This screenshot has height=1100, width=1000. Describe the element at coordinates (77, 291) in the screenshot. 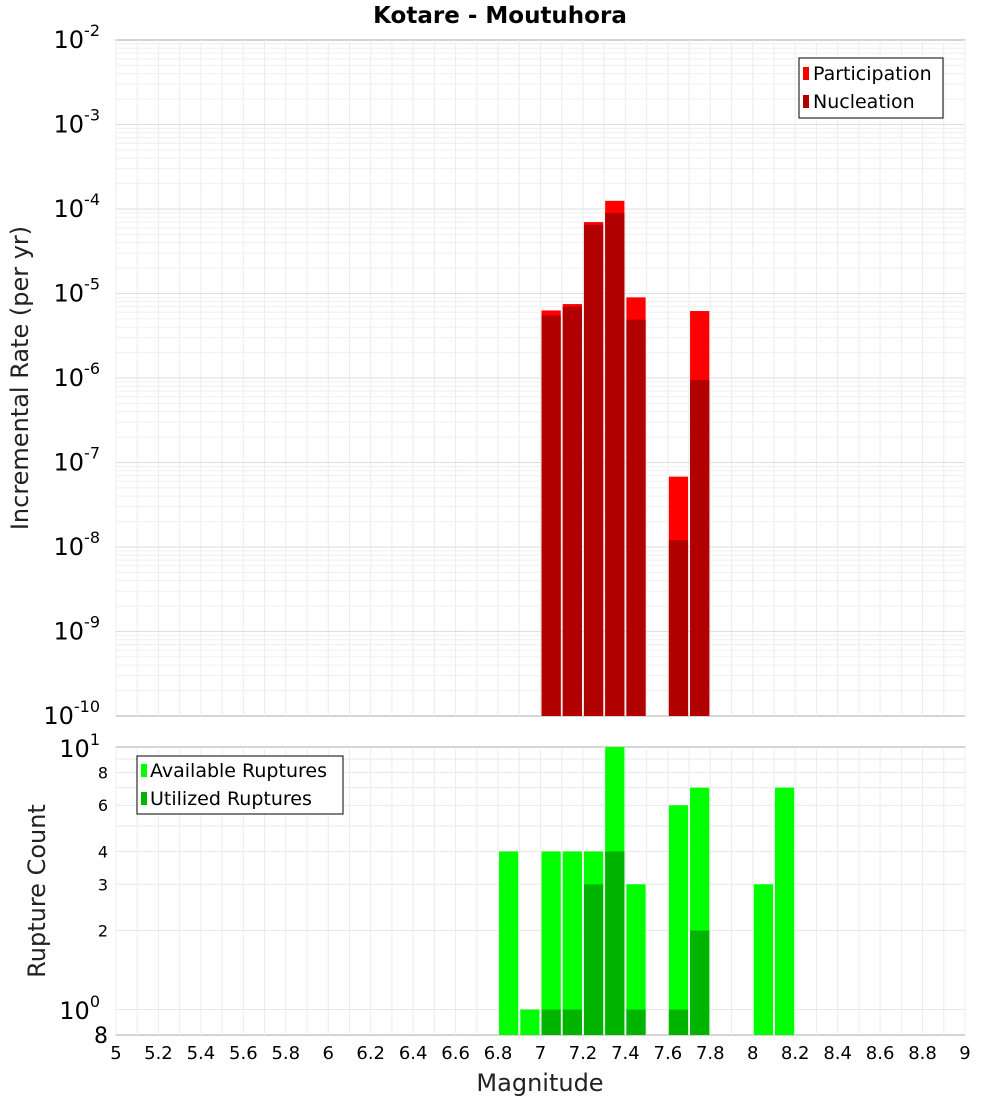

I see `rate-ytick-label: 10⁻⁵` at that location.